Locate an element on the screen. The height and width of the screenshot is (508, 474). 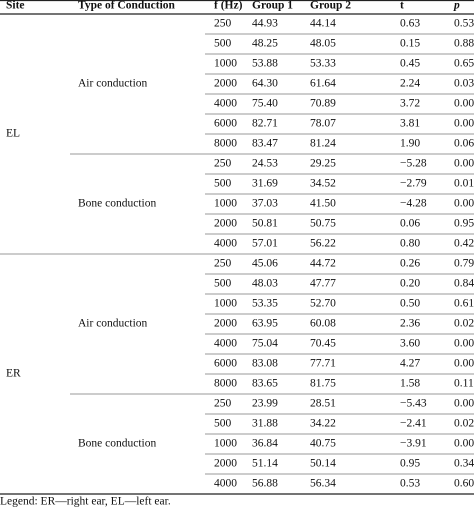
cell: 0.88 is located at coordinates (464, 44).